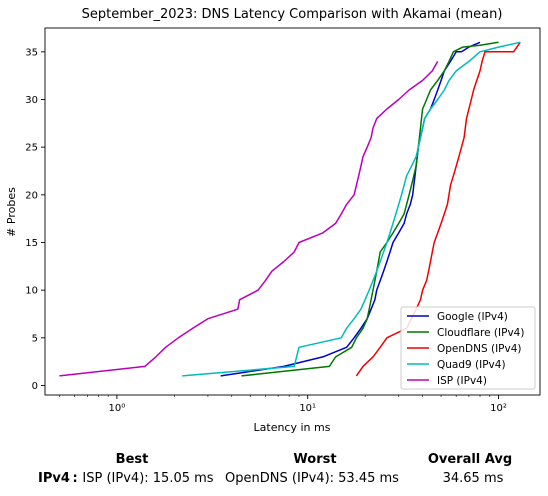 The width and height of the screenshot is (548, 496). What do you see at coordinates (292, 427) in the screenshot?
I see `x-axis-label: Latency in ms` at bounding box center [292, 427].